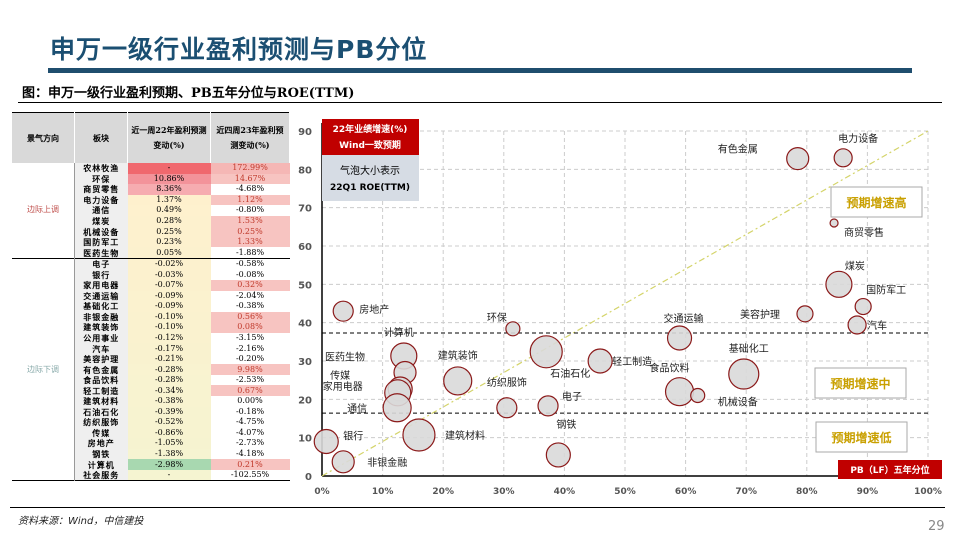 Image resolution: width=960 pixels, height=540 pixels. I want to click on sector-cell: 房地产, so click(101, 443).